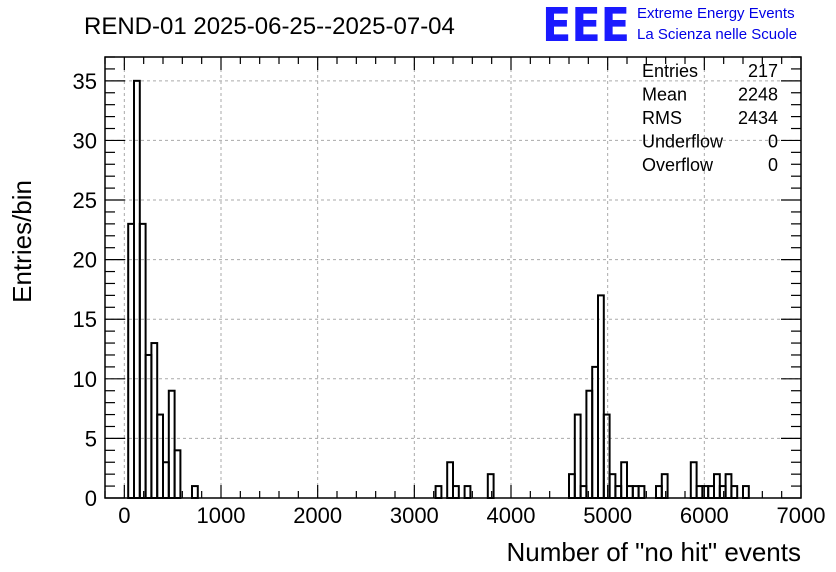 Image resolution: width=836 pixels, height=572 pixels. I want to click on x-tick-label: 1000, so click(221, 515).